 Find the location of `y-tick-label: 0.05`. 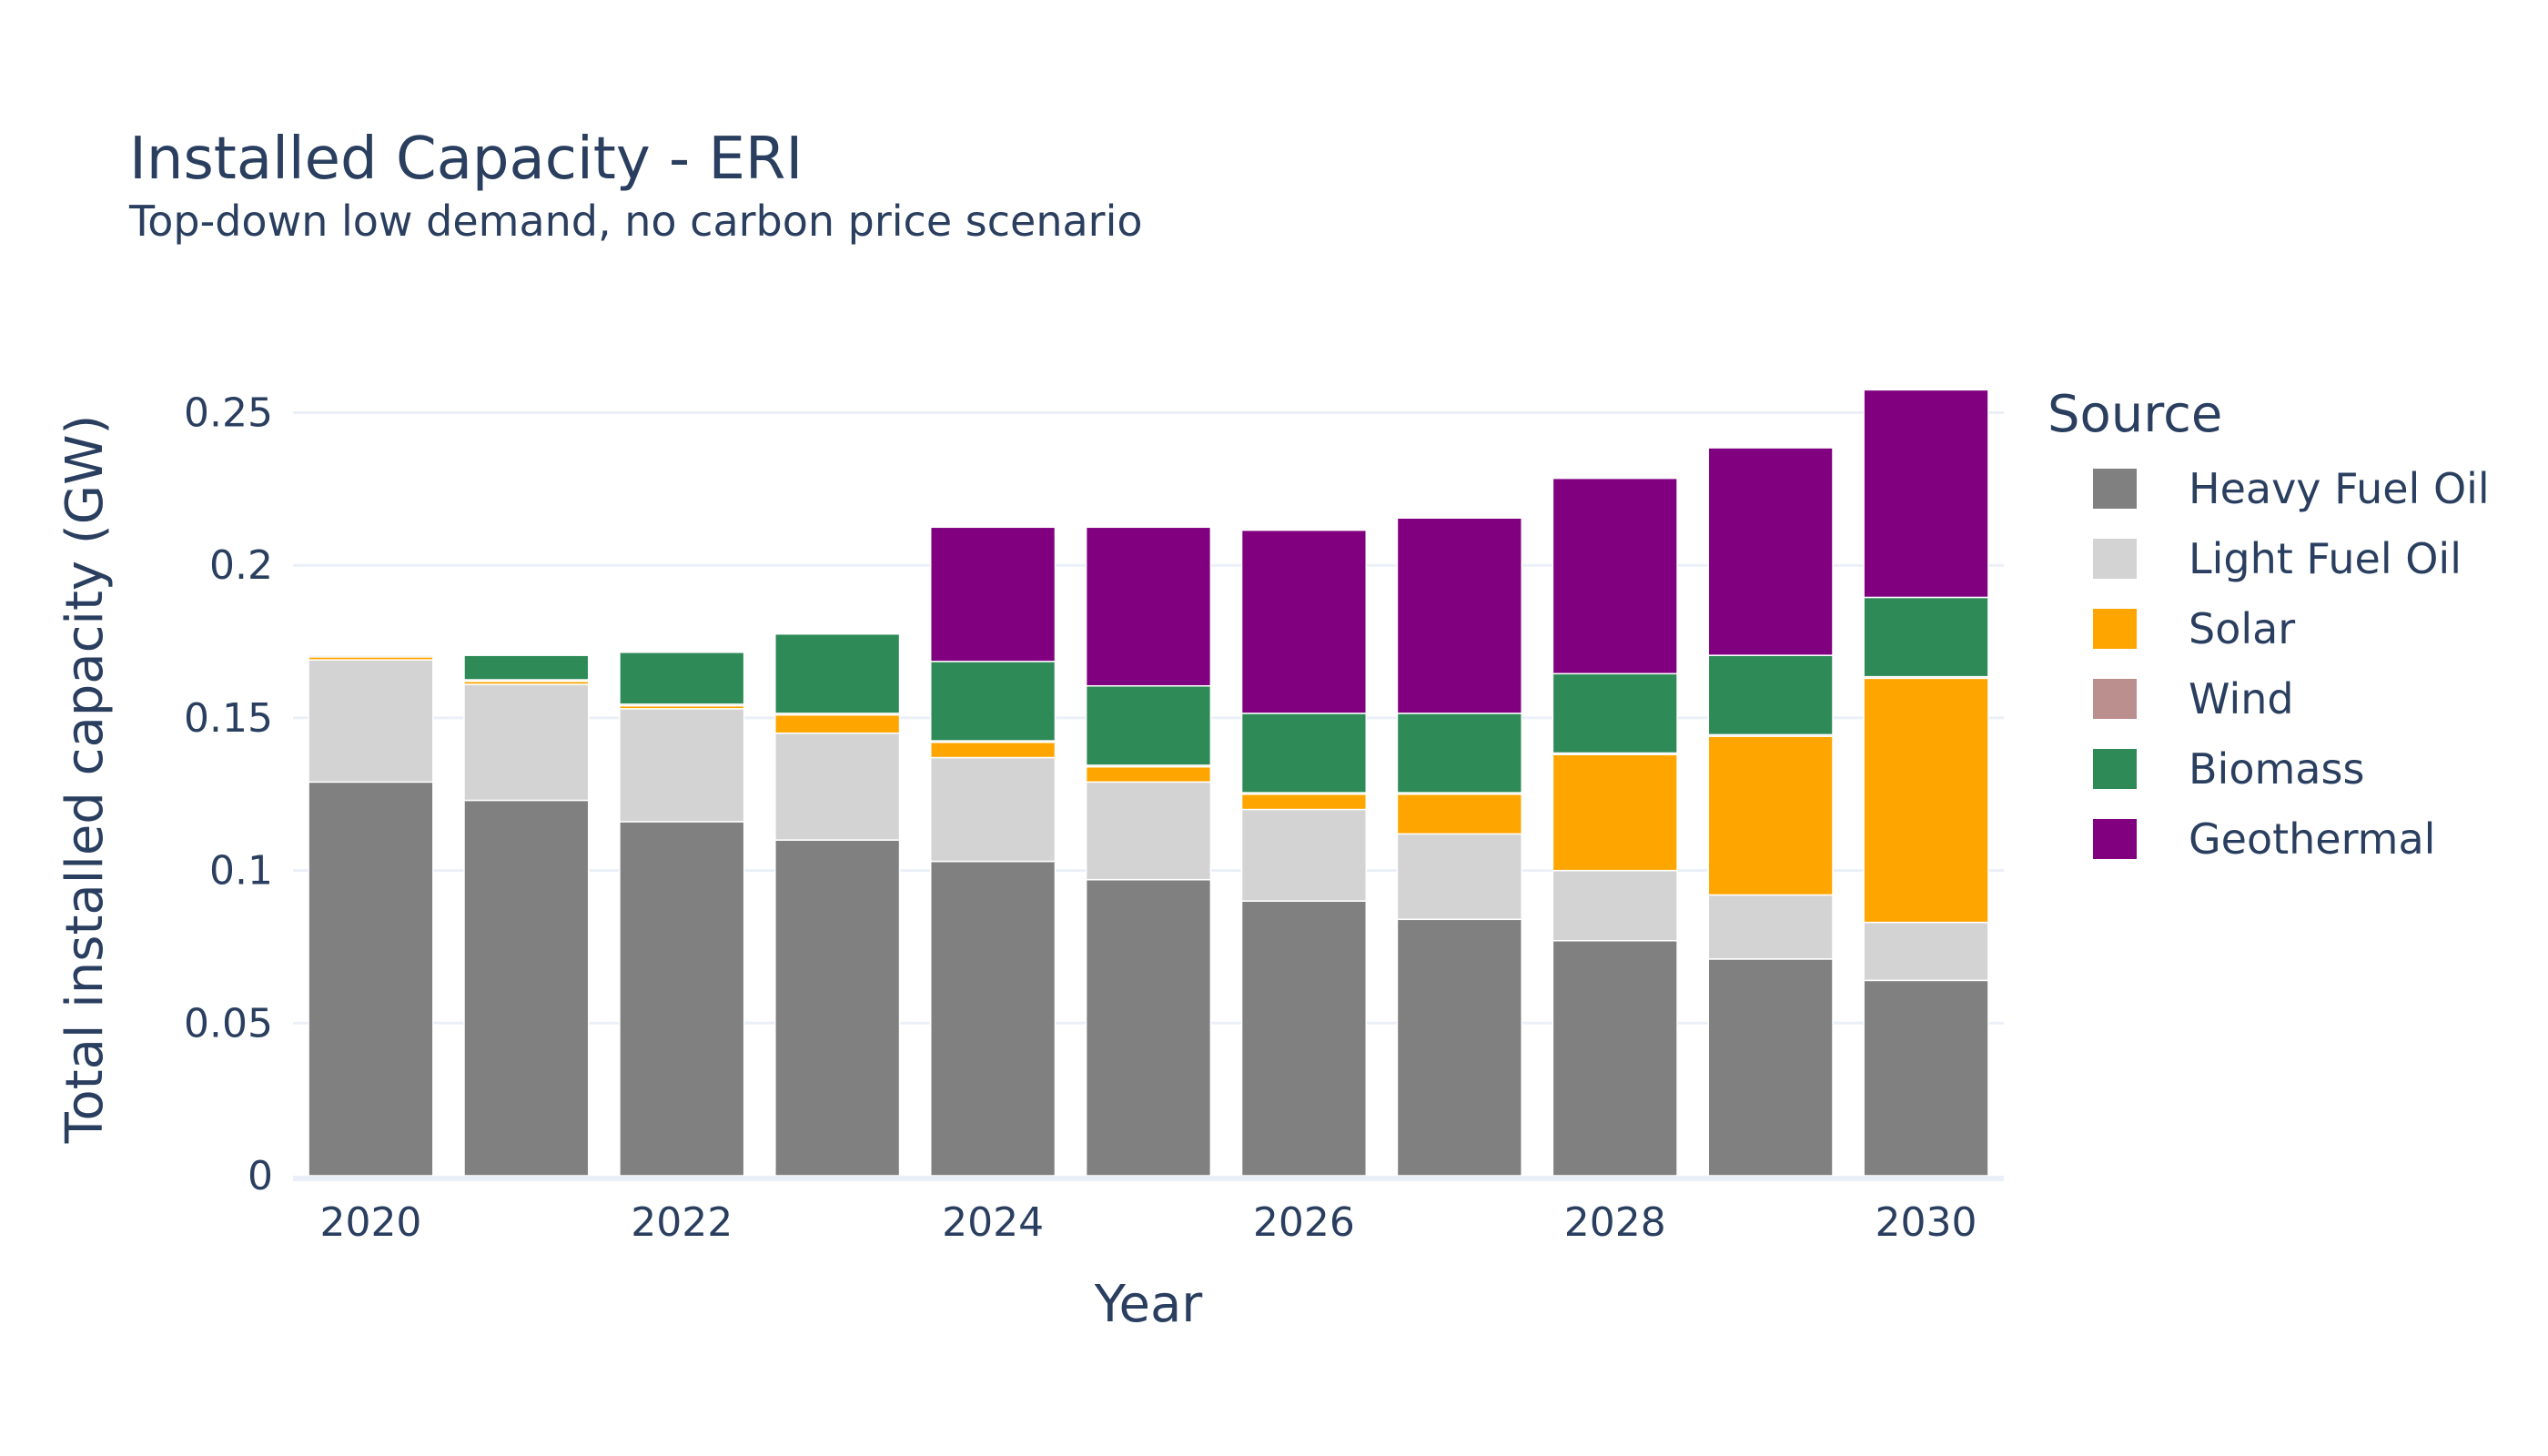

y-tick-label: 0.05 is located at coordinates (229, 1023).